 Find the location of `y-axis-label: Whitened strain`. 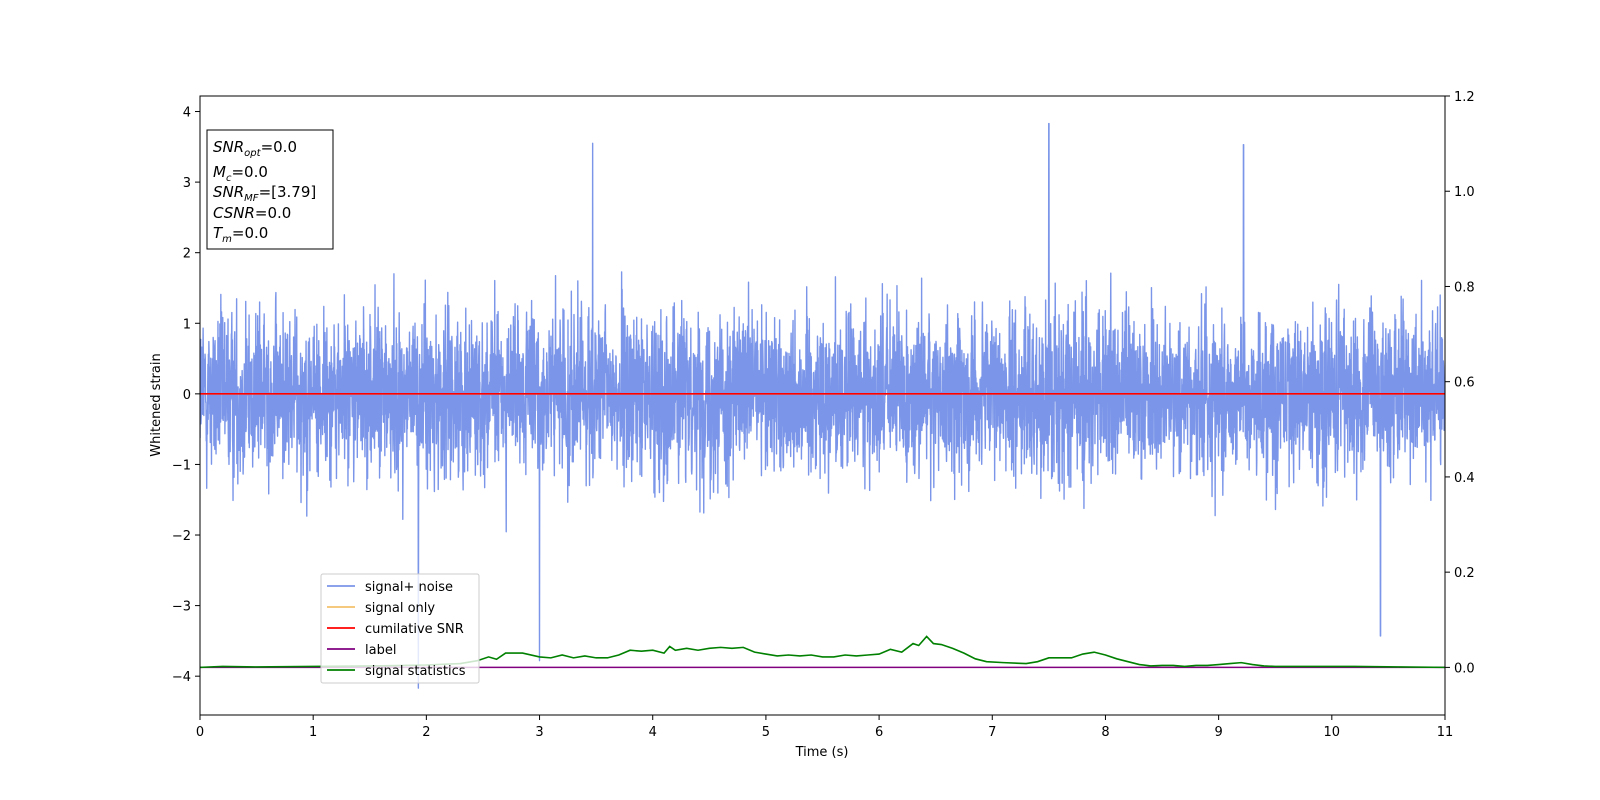

y-axis-label: Whitened strain is located at coordinates (156, 404).